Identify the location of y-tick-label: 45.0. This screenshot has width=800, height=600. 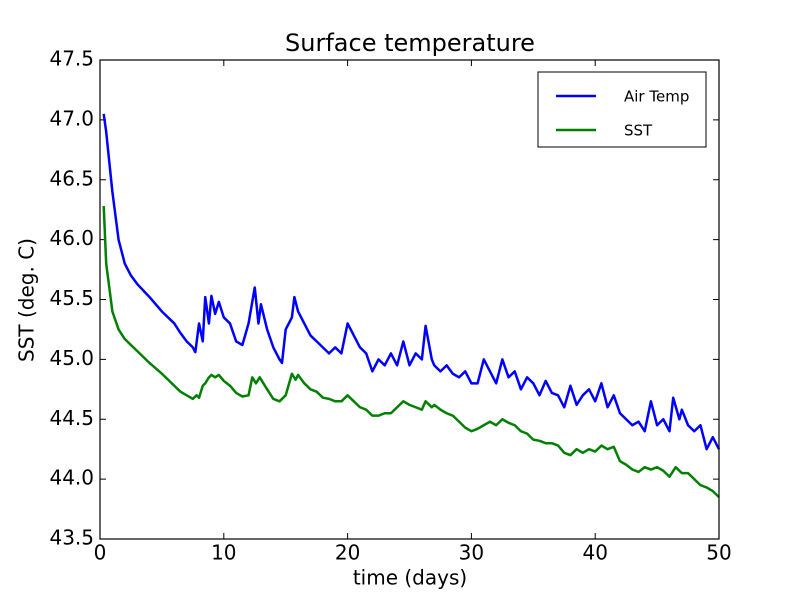
(71, 358).